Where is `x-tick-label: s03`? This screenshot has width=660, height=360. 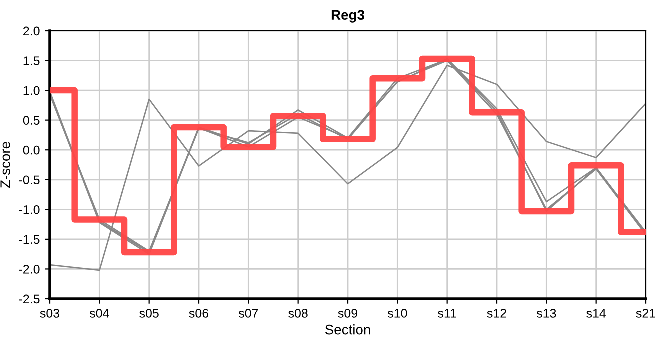 x-tick-label: s03 is located at coordinates (50, 313).